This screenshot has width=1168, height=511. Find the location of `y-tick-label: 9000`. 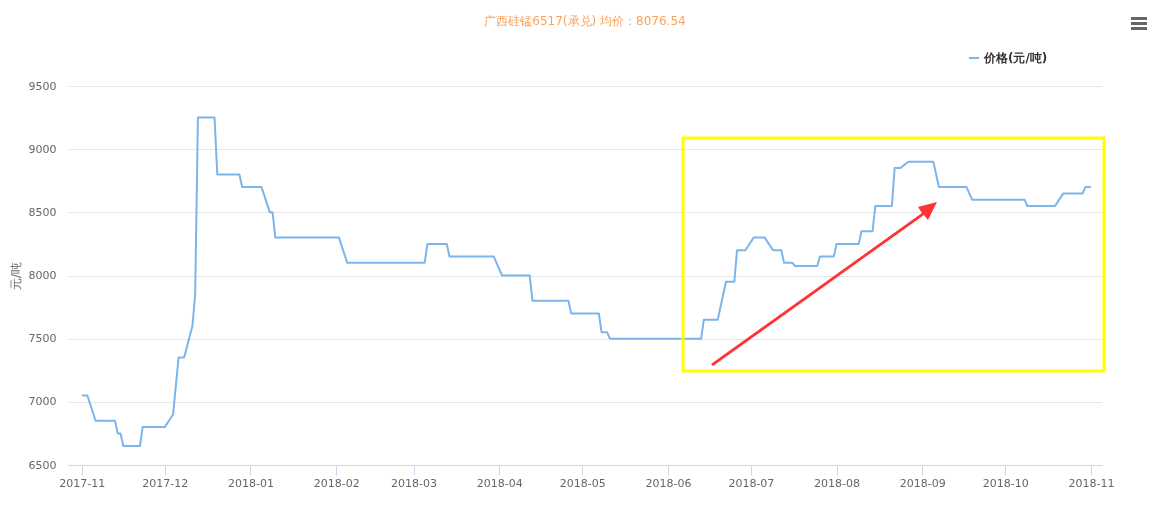

y-tick-label: 9000 is located at coordinates (42, 149).